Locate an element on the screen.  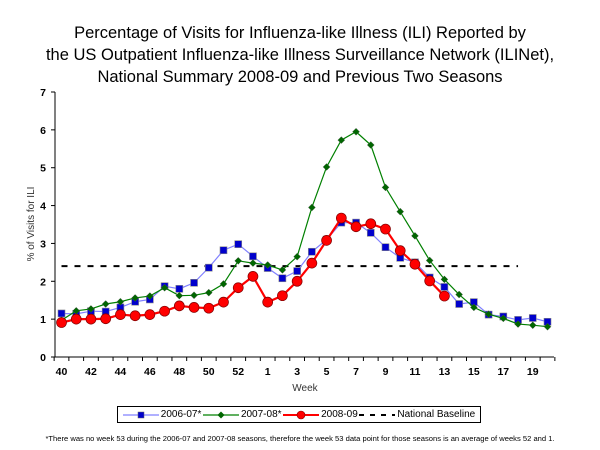
x-tick-label: 46 is located at coordinates (150, 372).